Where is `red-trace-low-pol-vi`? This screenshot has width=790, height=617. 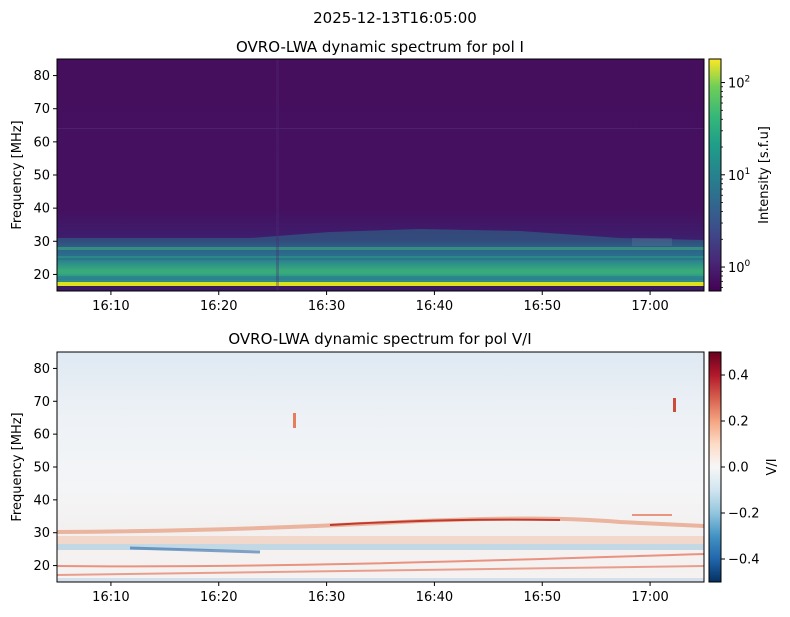 red-trace-low-pol-vi is located at coordinates (380, 560).